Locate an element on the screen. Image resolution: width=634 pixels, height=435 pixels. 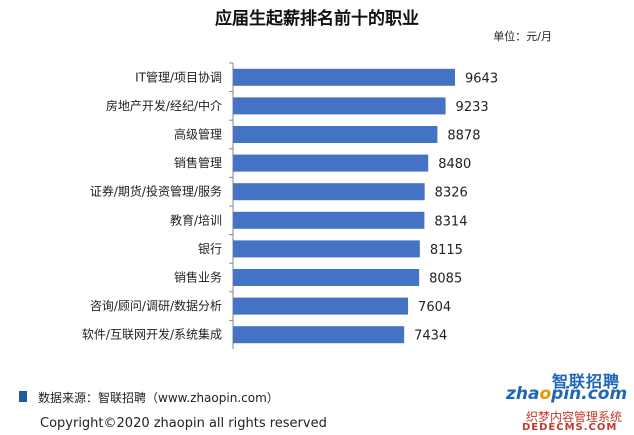
unit-label: 单位：元/月 is located at coordinates (522, 36).